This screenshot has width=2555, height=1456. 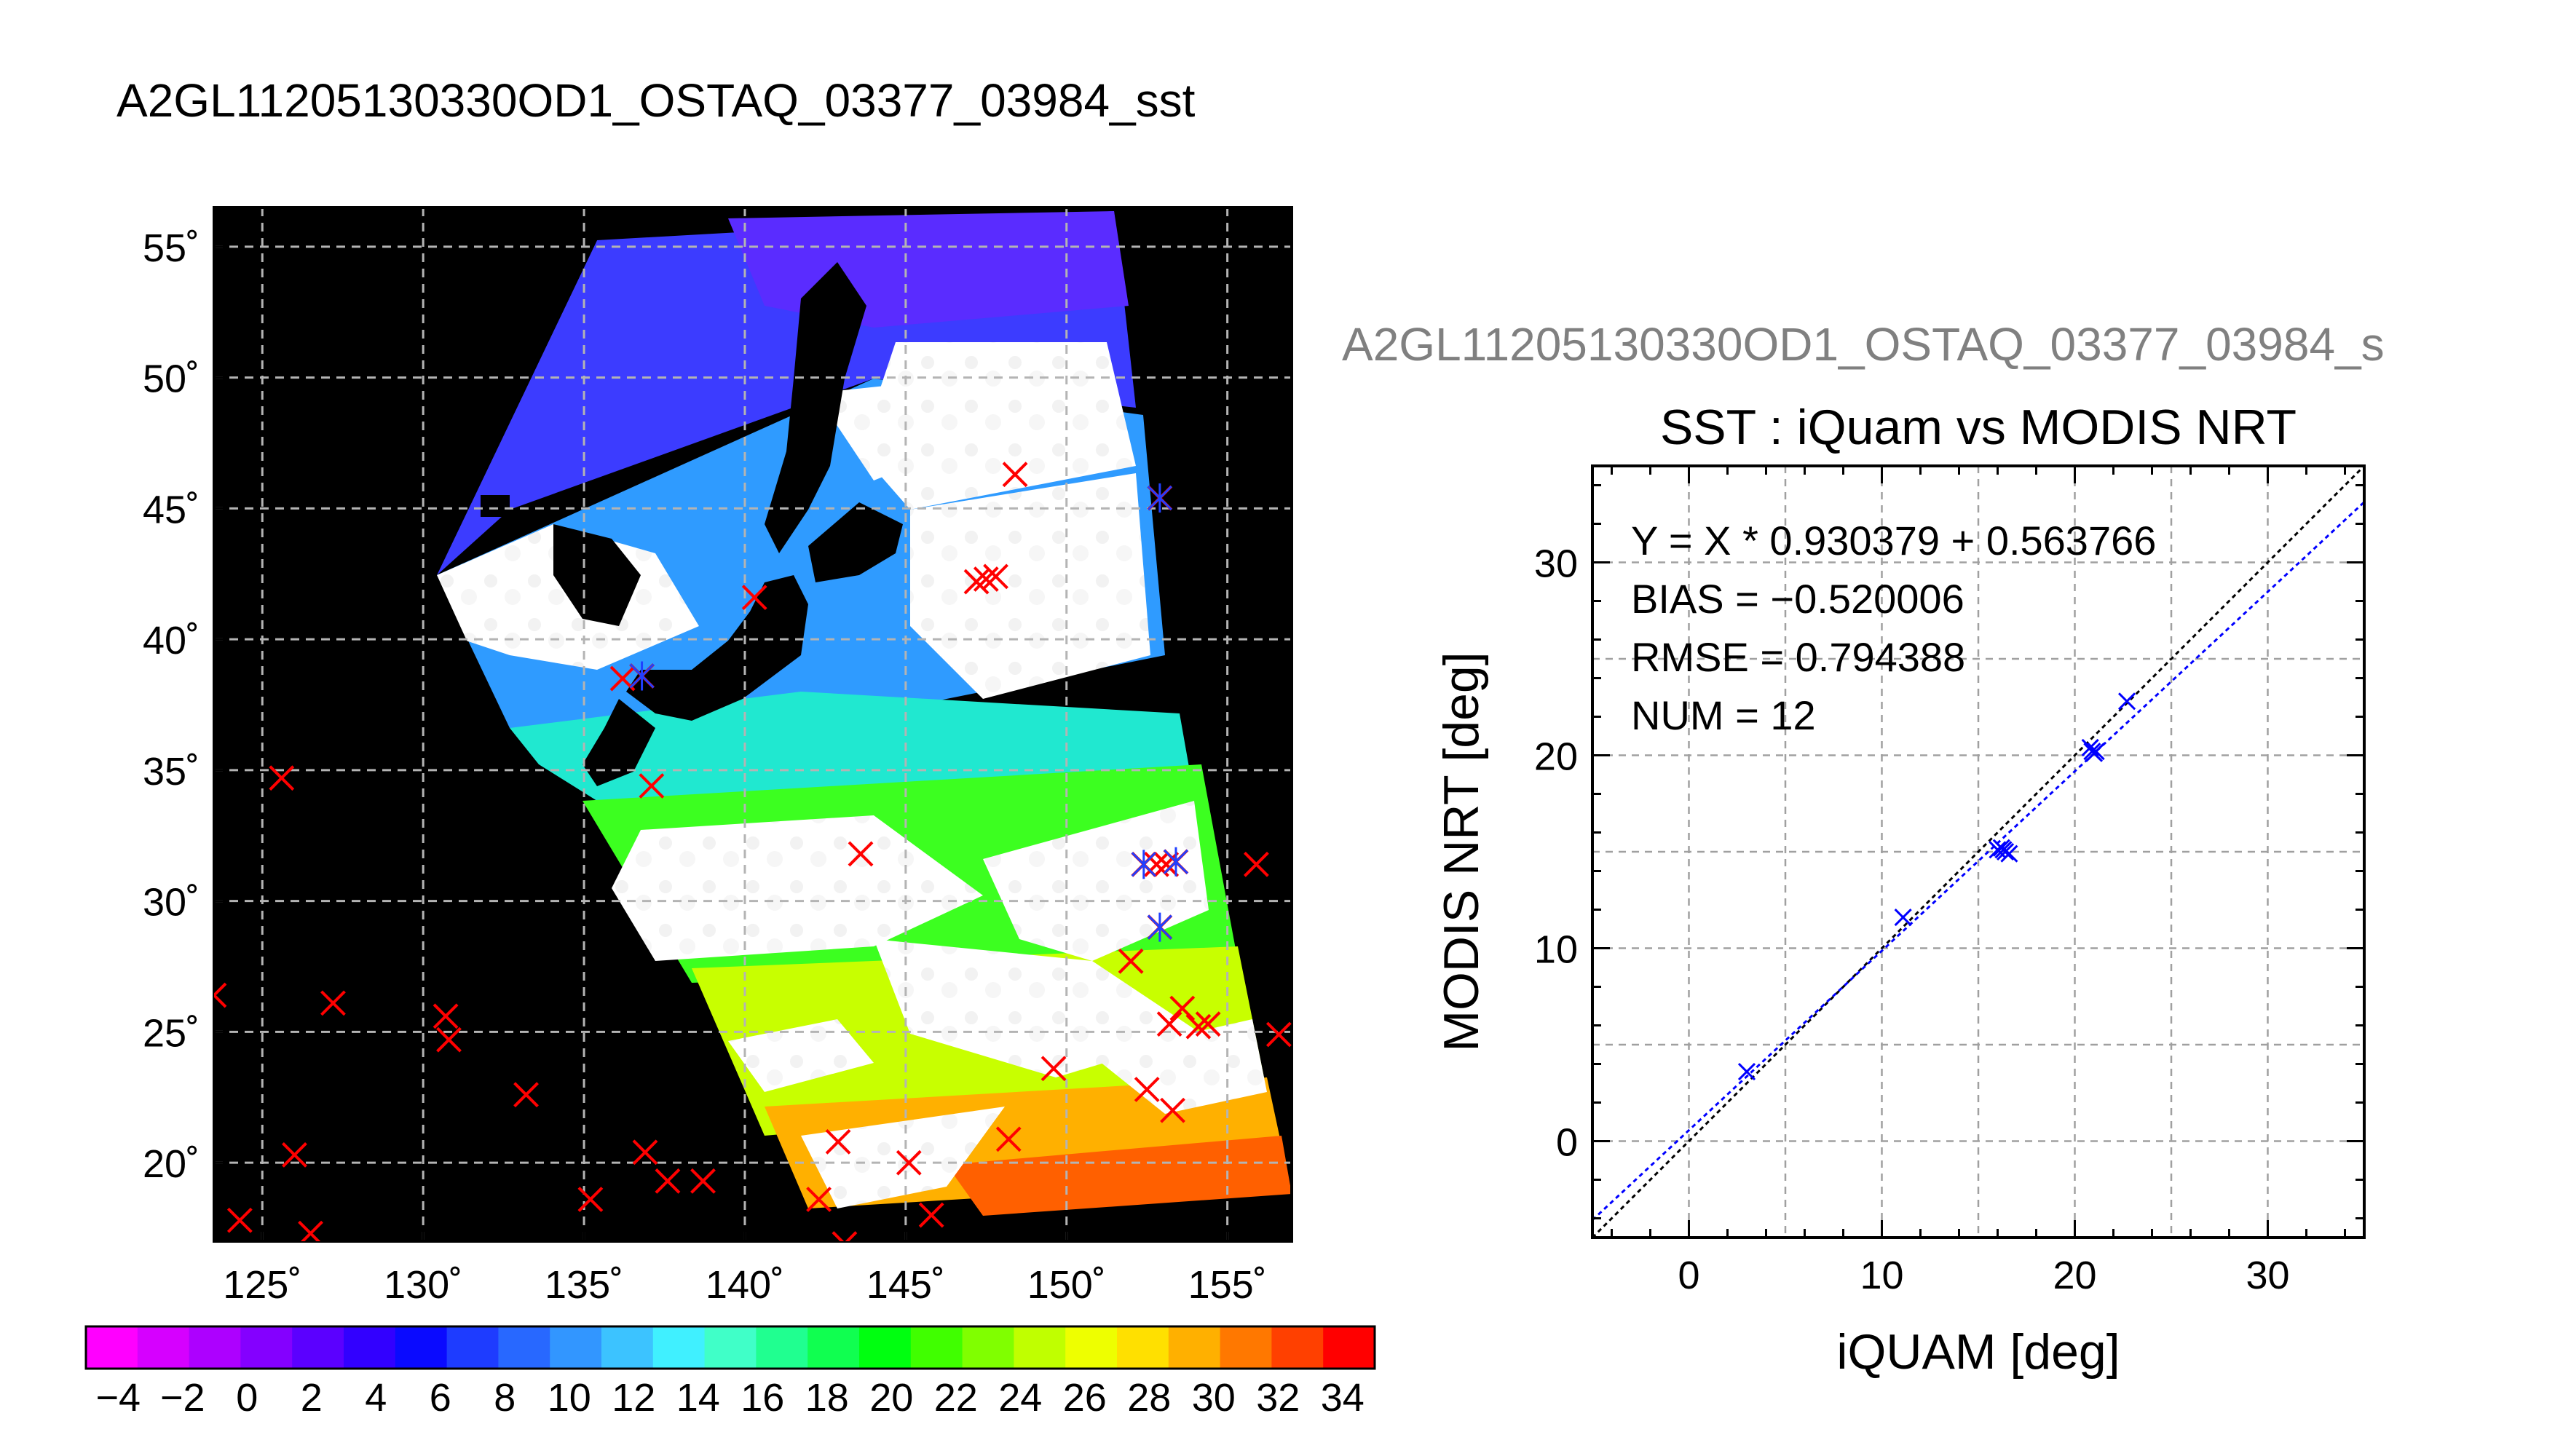 I want to click on swath-red-band, so click(x=1119, y=1176).